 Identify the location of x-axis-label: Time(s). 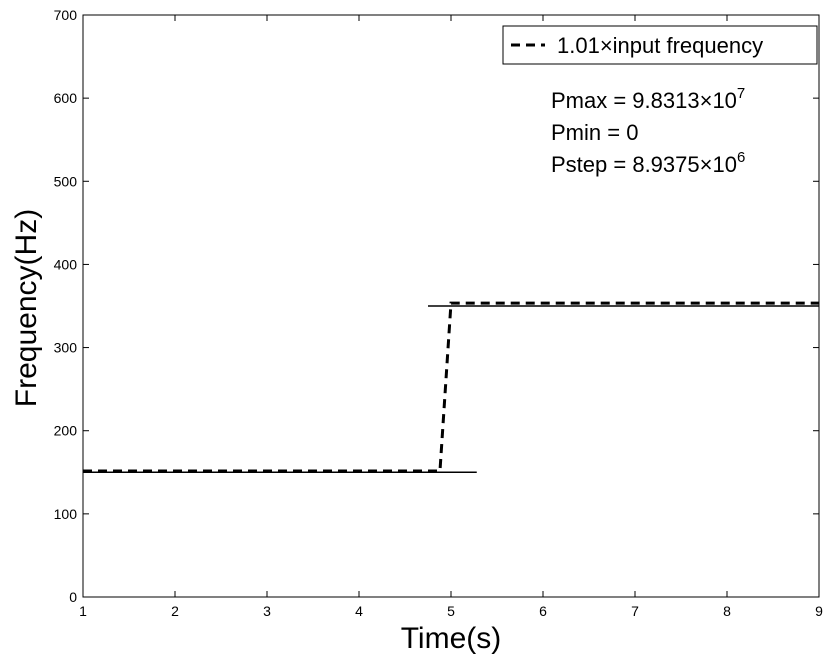
(451, 638).